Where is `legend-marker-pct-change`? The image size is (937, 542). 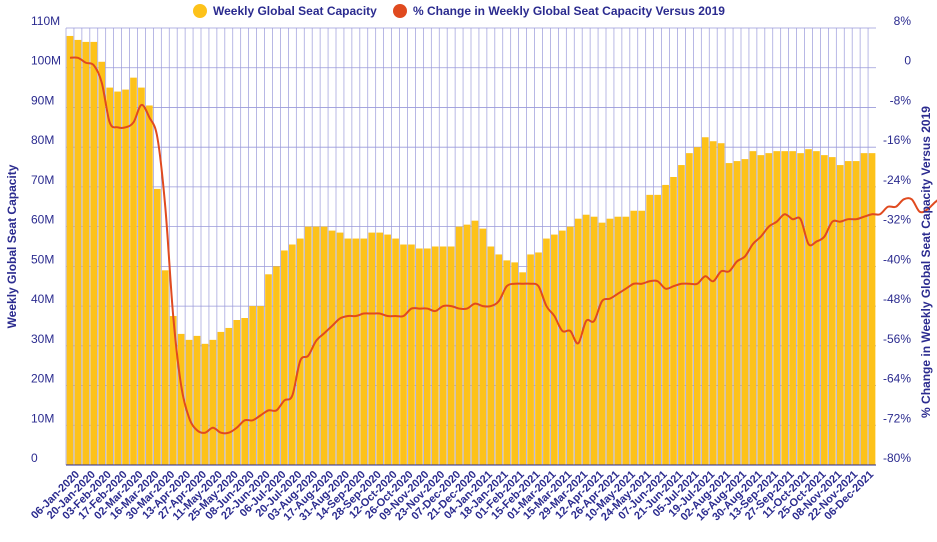
legend-marker-pct-change is located at coordinates (400, 11).